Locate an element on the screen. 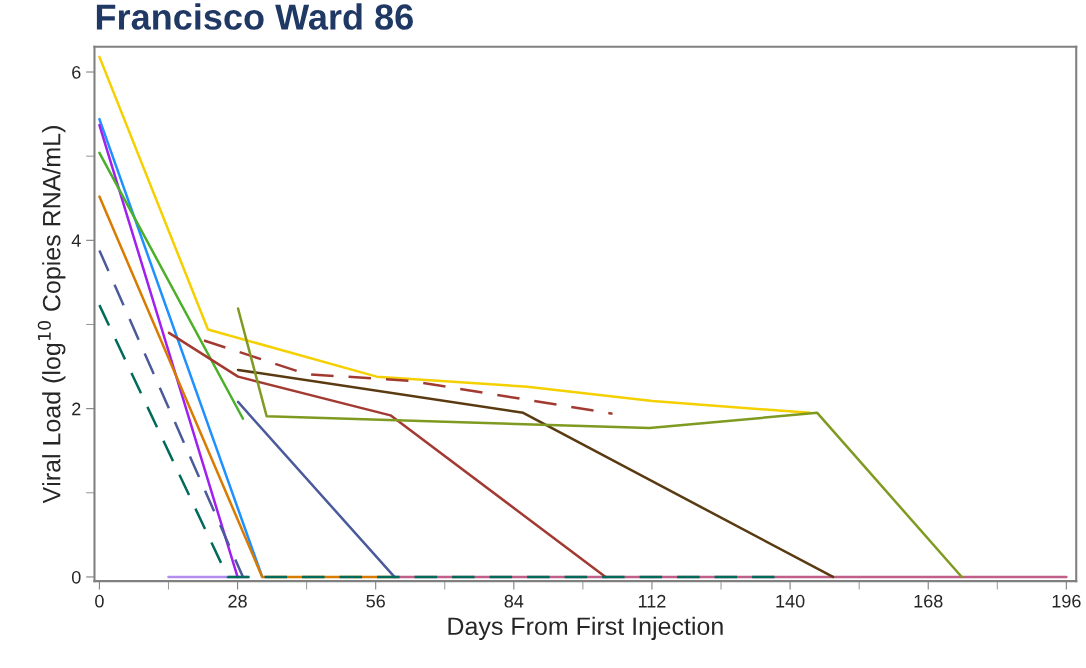 The width and height of the screenshot is (1086, 668). y-tick-label: 2 is located at coordinates (76, 409).